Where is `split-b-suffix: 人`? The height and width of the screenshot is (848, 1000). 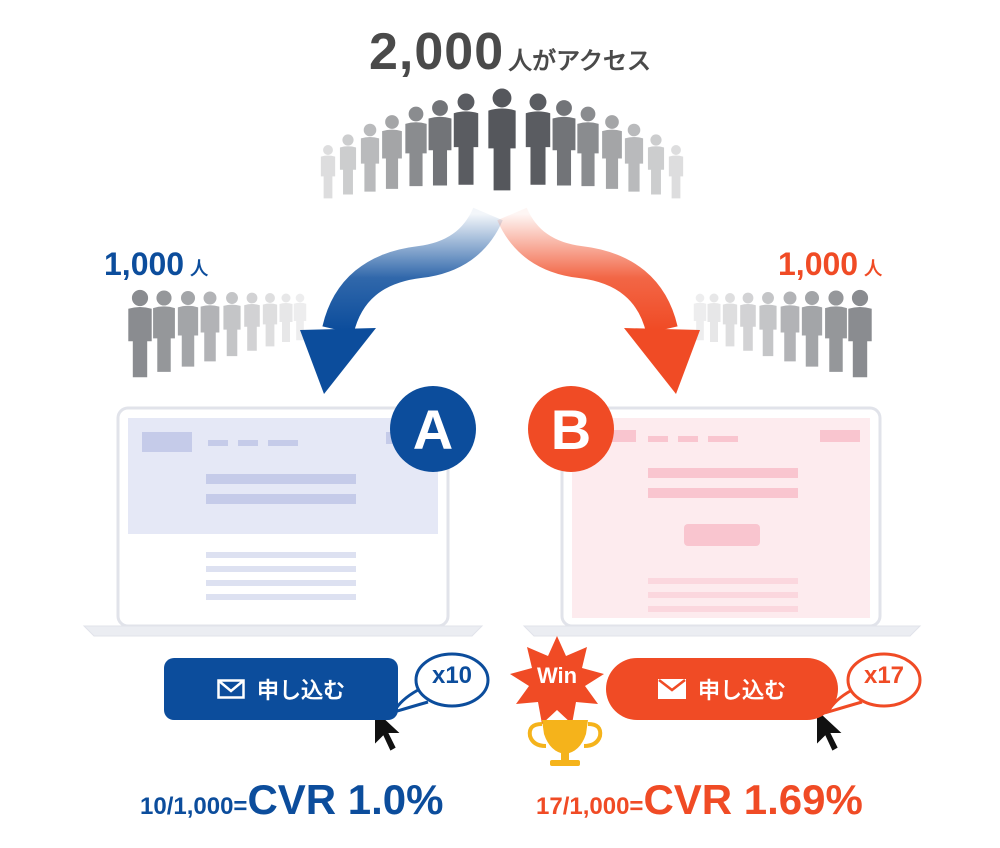 split-b-suffix: 人 is located at coordinates (873, 269).